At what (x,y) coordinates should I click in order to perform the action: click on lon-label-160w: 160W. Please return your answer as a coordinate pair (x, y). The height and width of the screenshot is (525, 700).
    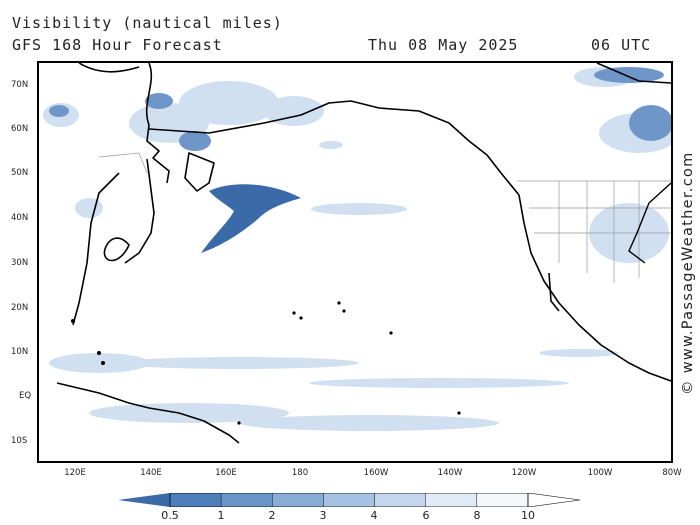
    Looking at the image, I should click on (376, 473).